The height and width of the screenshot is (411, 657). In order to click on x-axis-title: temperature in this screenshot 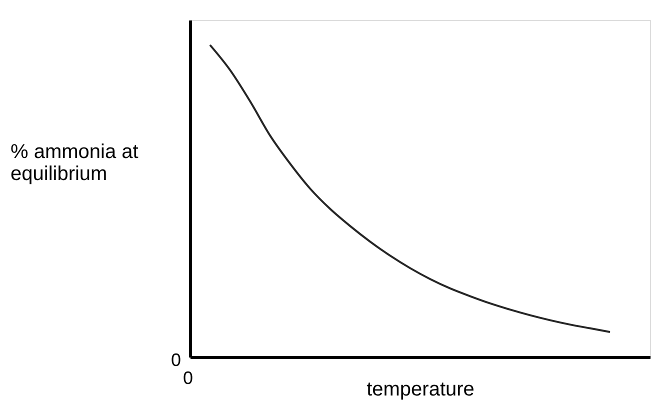, I will do `click(420, 389)`.